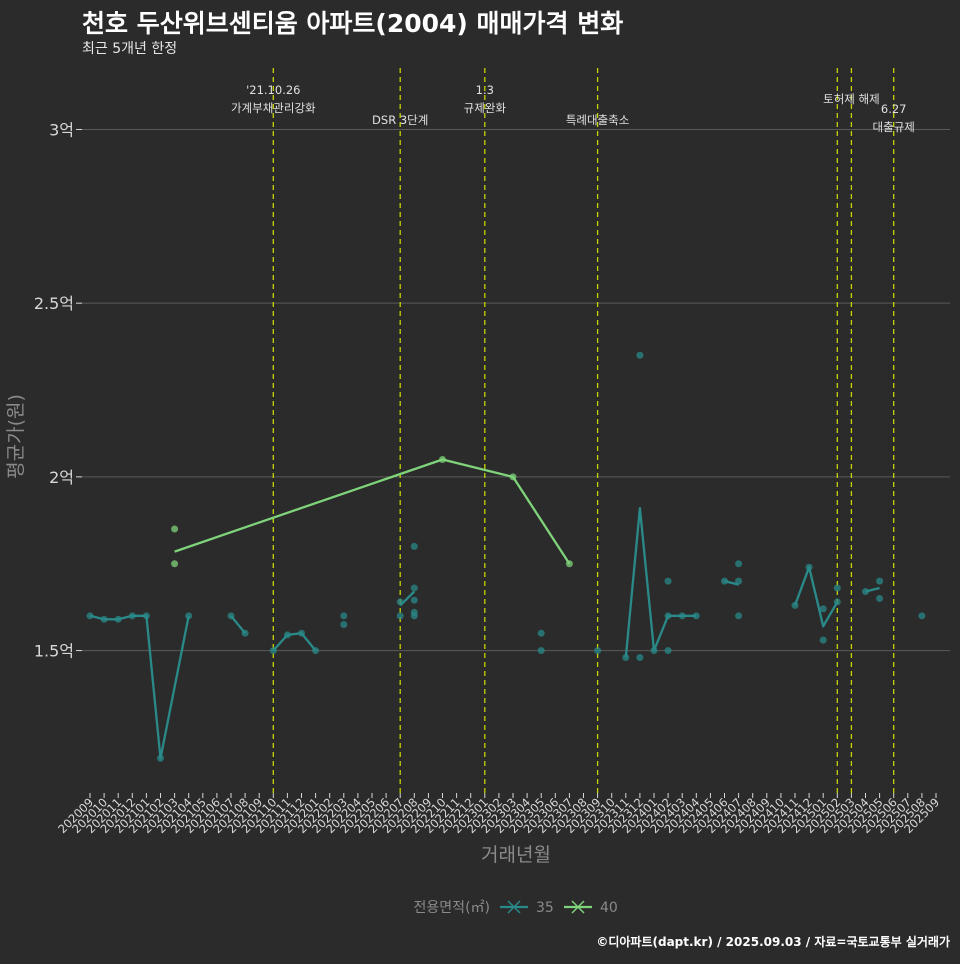 This screenshot has width=960, height=964. Describe the element at coordinates (516, 855) in the screenshot. I see `x-axis-title: 거래년월` at that location.